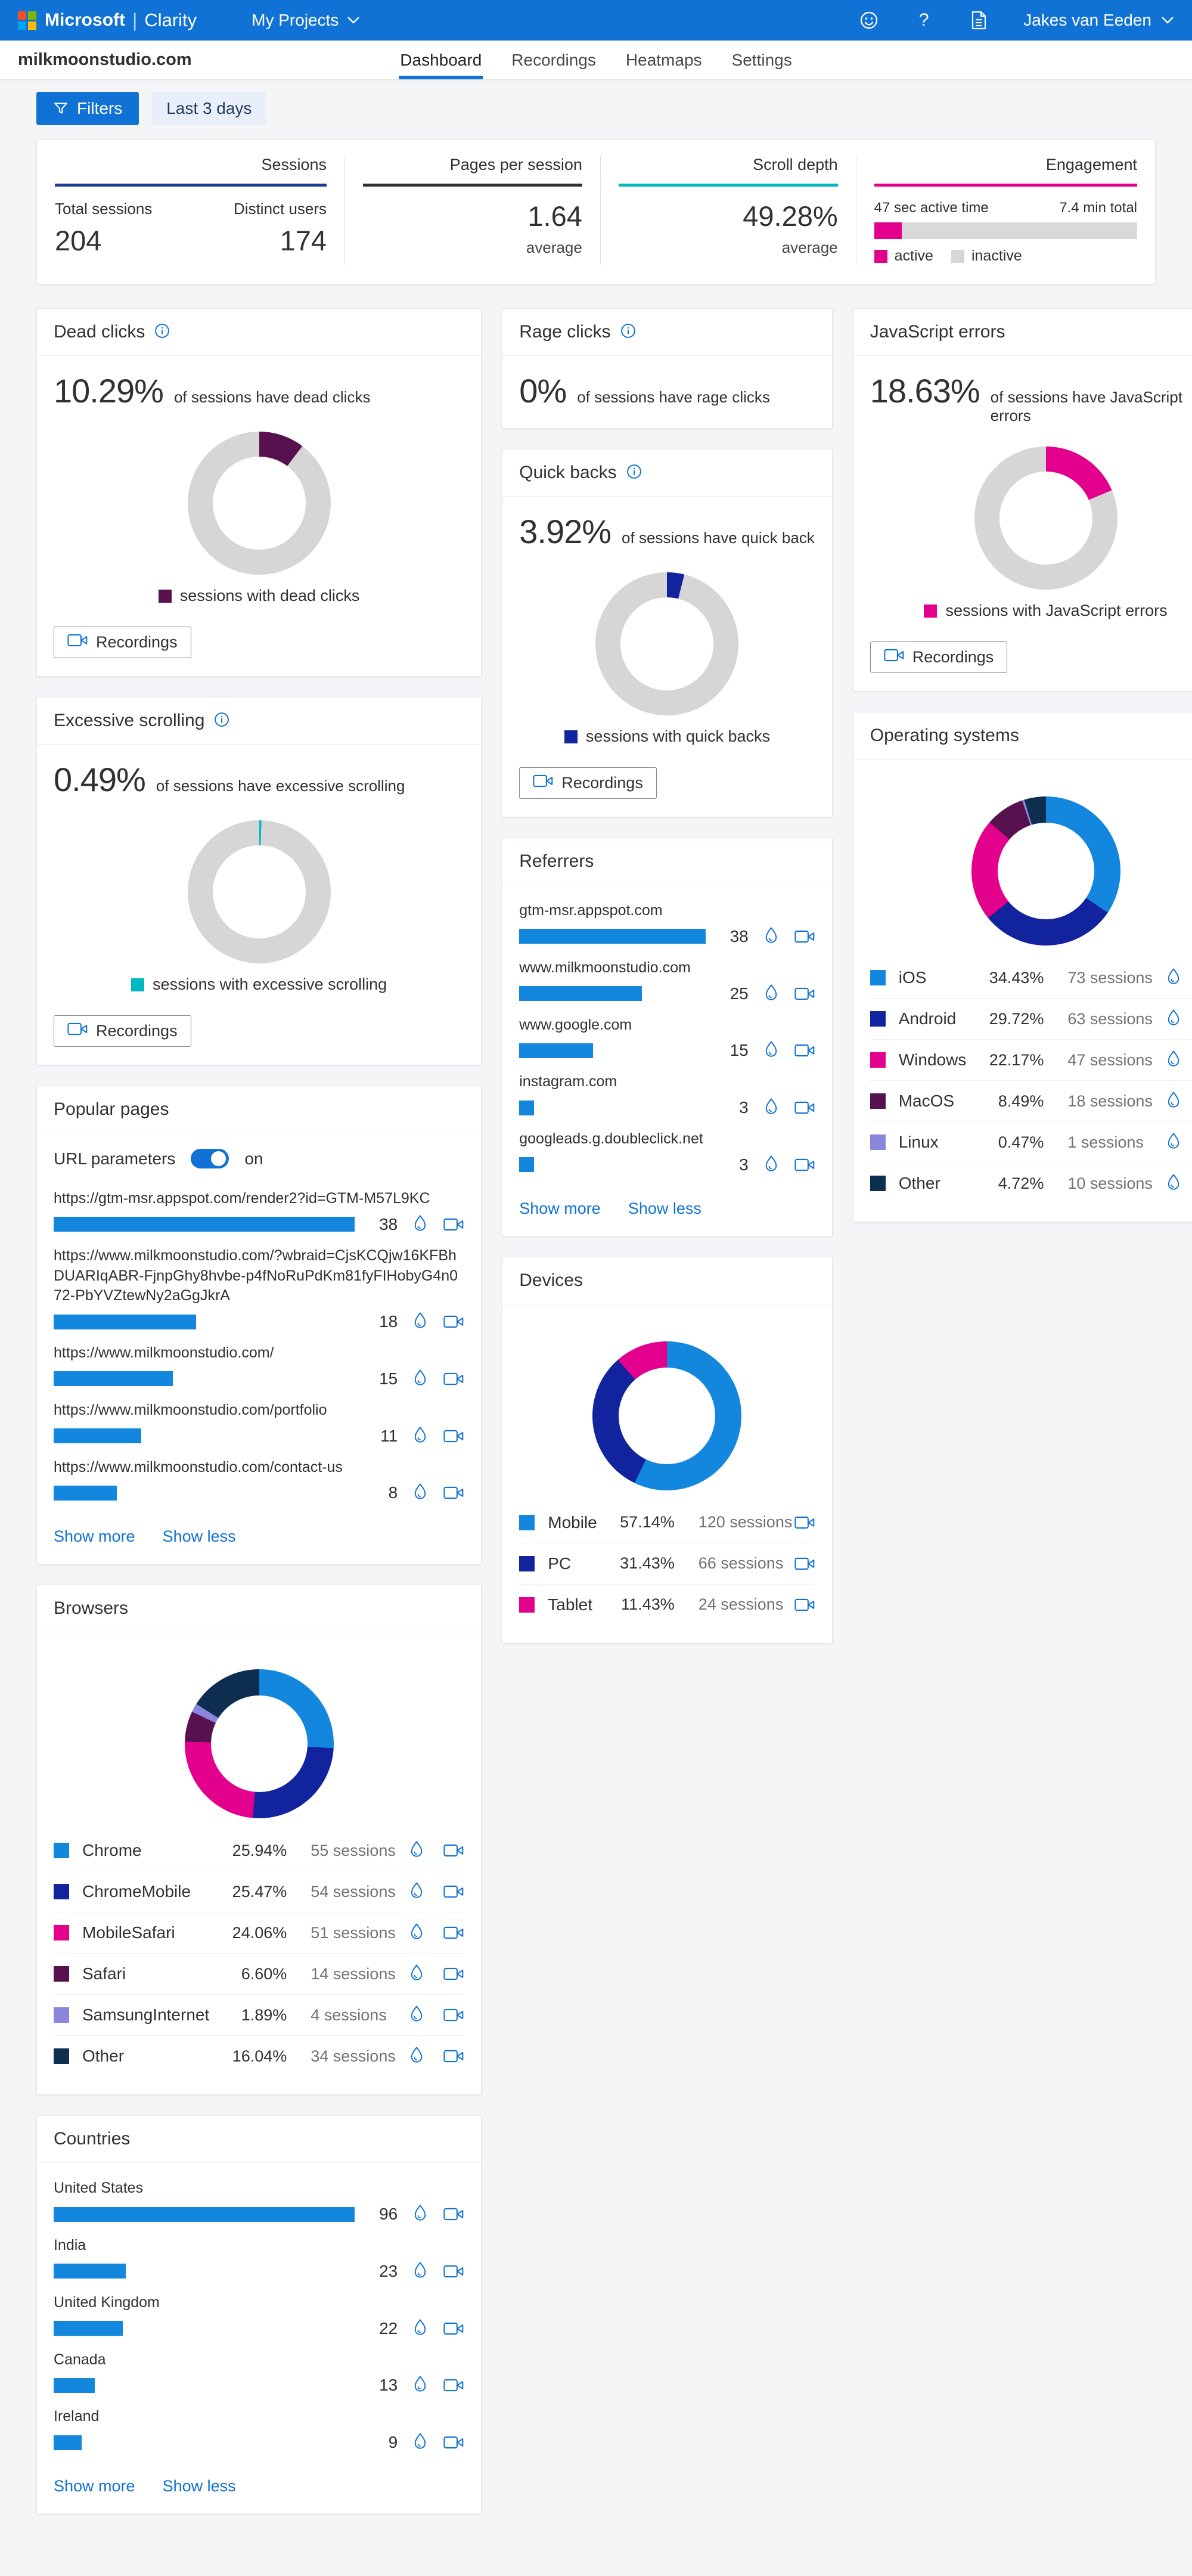 This screenshot has width=1192, height=2576. Describe the element at coordinates (761, 59) in the screenshot. I see `tab-settings: Settings` at that location.